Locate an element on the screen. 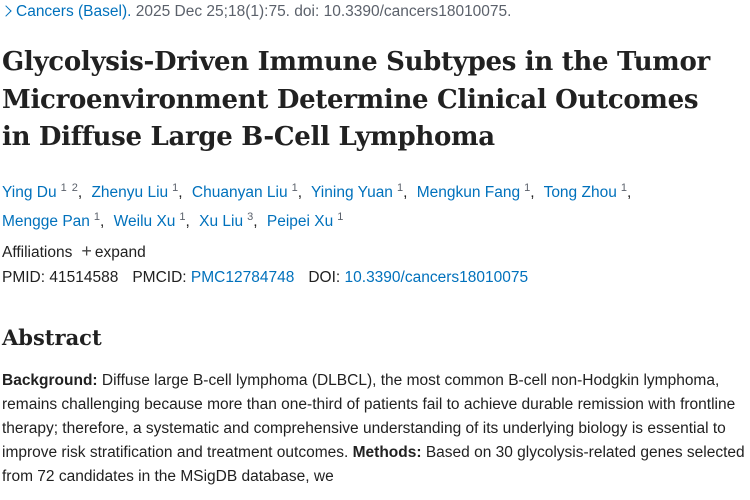  affiliation-ref: 2 is located at coordinates (74, 188).